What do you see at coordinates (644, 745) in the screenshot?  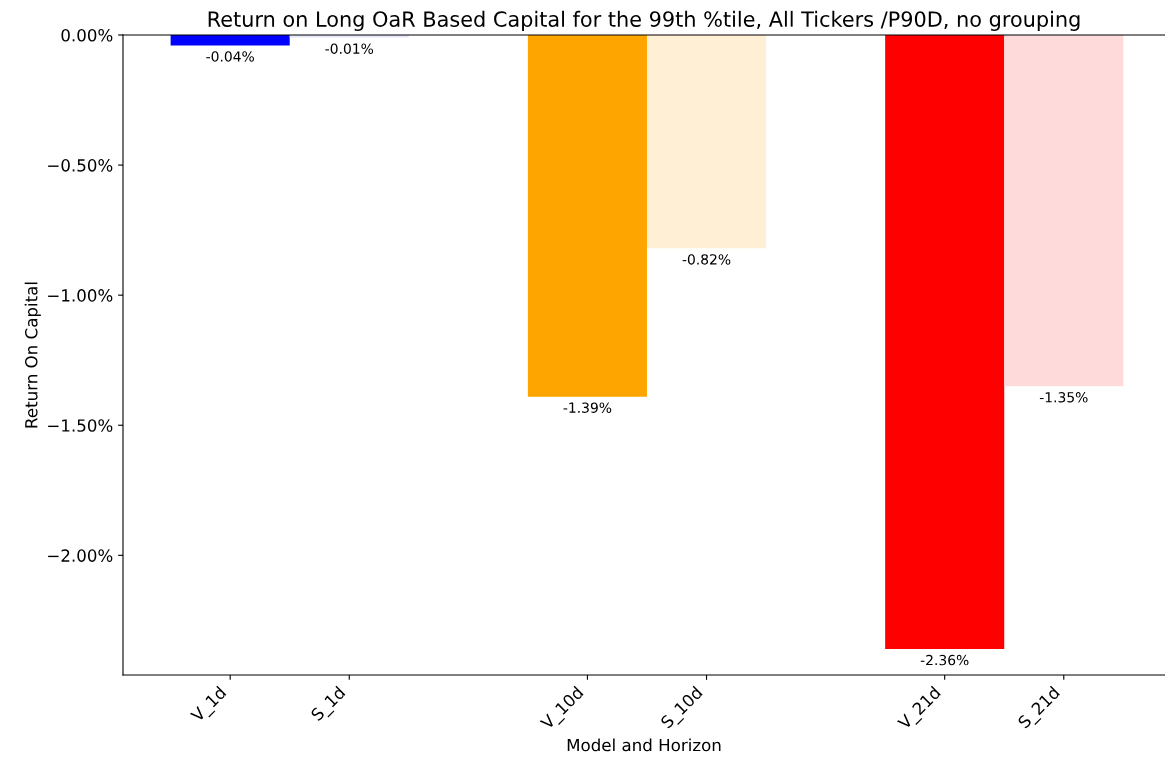 I see `x-axis-title: Model and Horizon` at bounding box center [644, 745].